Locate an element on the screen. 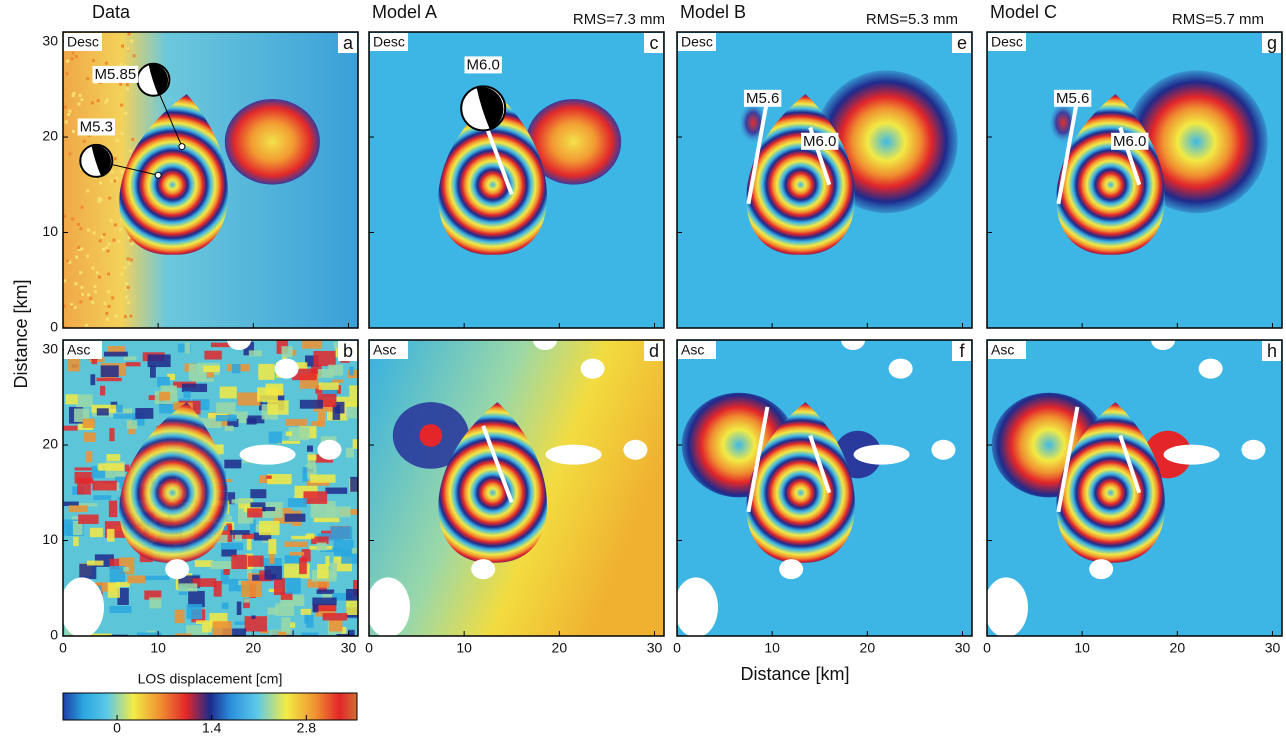  panel-letter: d is located at coordinates (654, 351).